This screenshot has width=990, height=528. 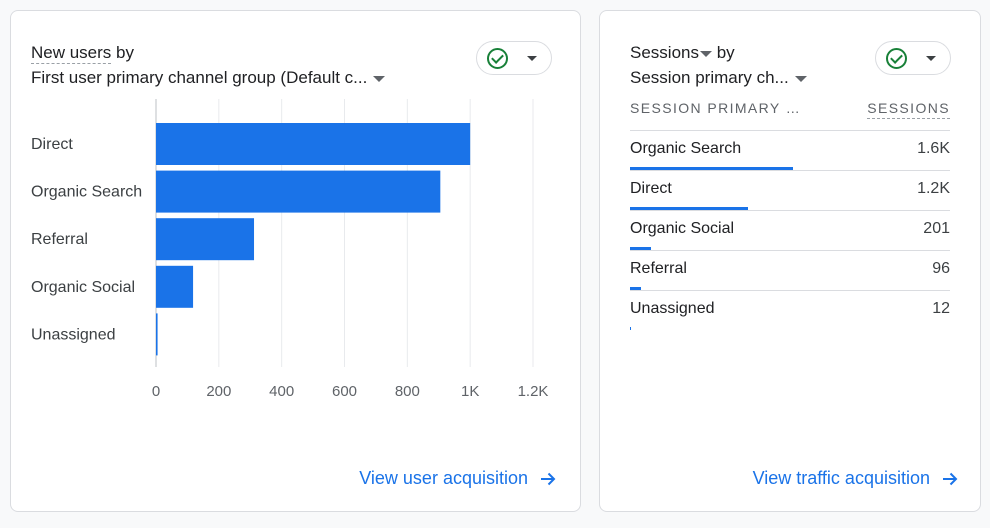 What do you see at coordinates (298, 191) in the screenshot?
I see `bar-organic-search` at bounding box center [298, 191].